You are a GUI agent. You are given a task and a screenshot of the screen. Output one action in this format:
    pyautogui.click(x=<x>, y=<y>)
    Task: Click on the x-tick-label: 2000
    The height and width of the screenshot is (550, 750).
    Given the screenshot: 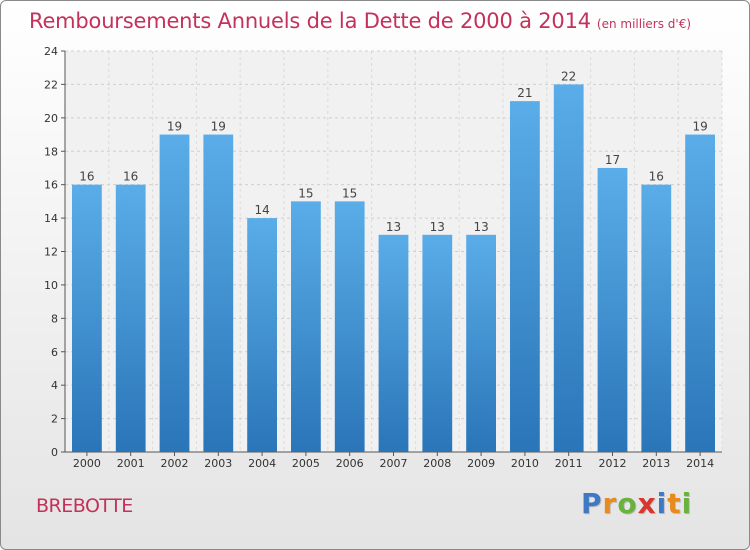 What is the action you would take?
    pyautogui.click(x=87, y=463)
    